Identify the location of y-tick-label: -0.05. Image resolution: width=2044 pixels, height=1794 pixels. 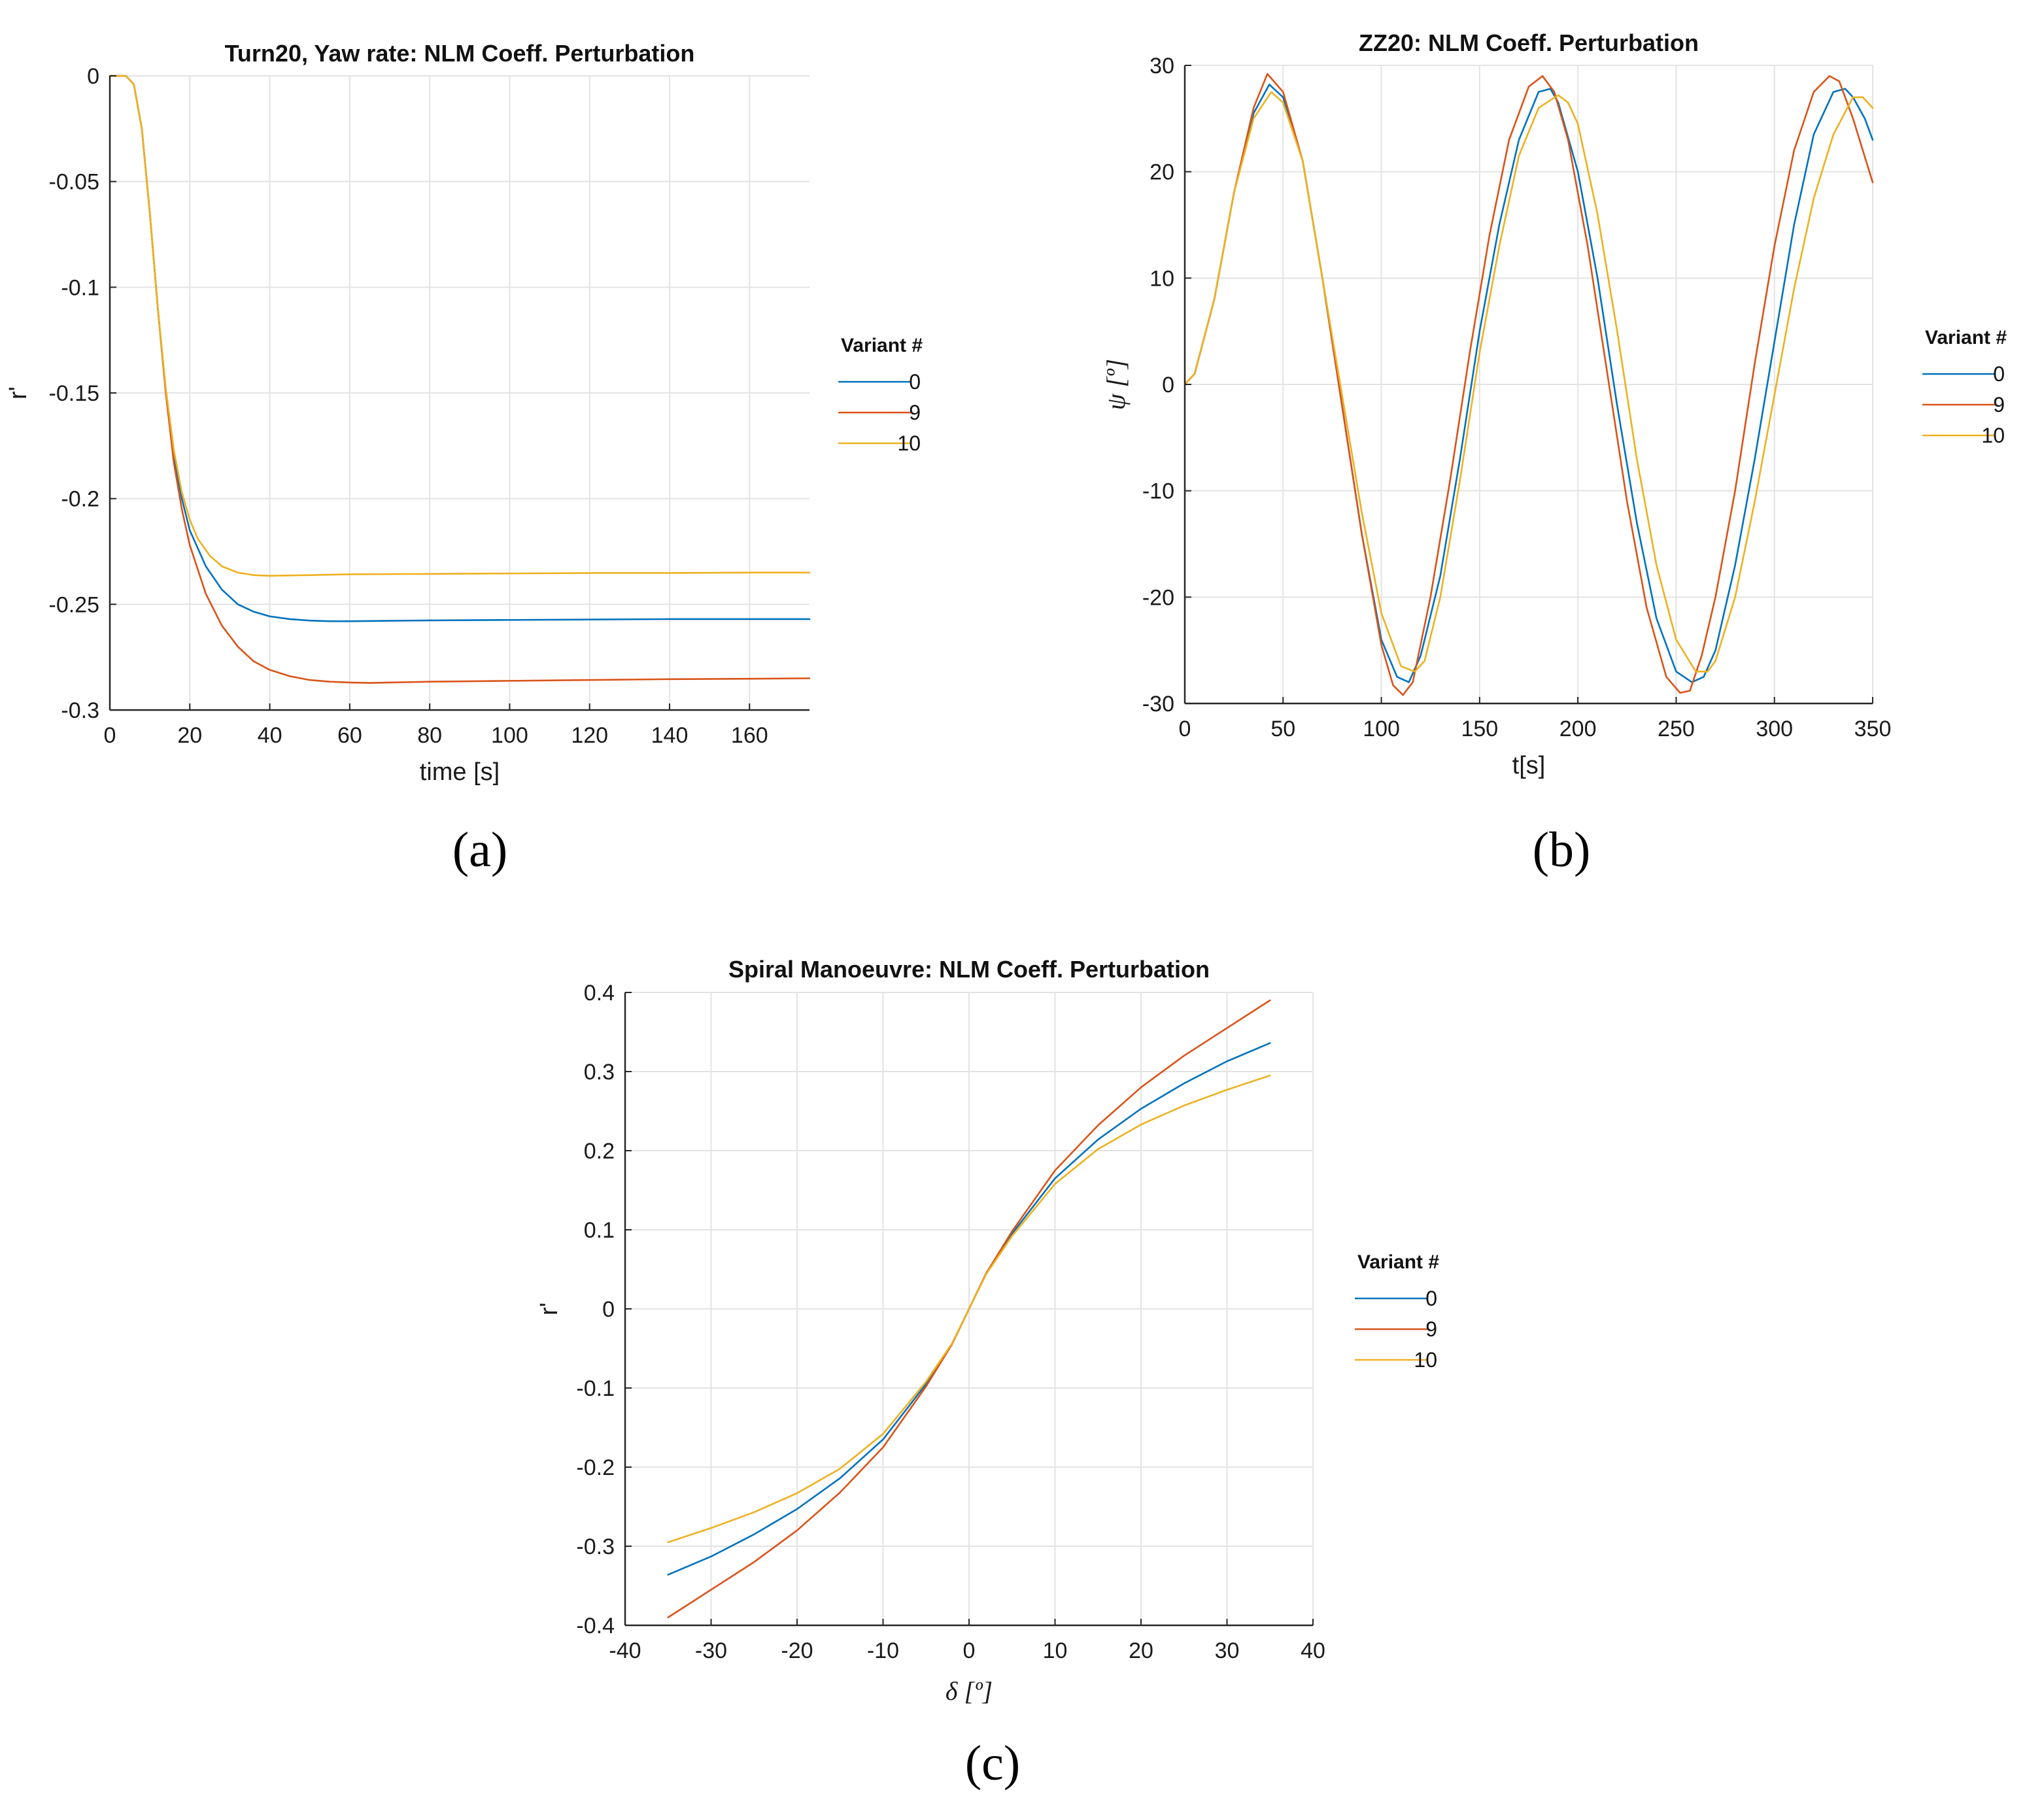
(75, 182).